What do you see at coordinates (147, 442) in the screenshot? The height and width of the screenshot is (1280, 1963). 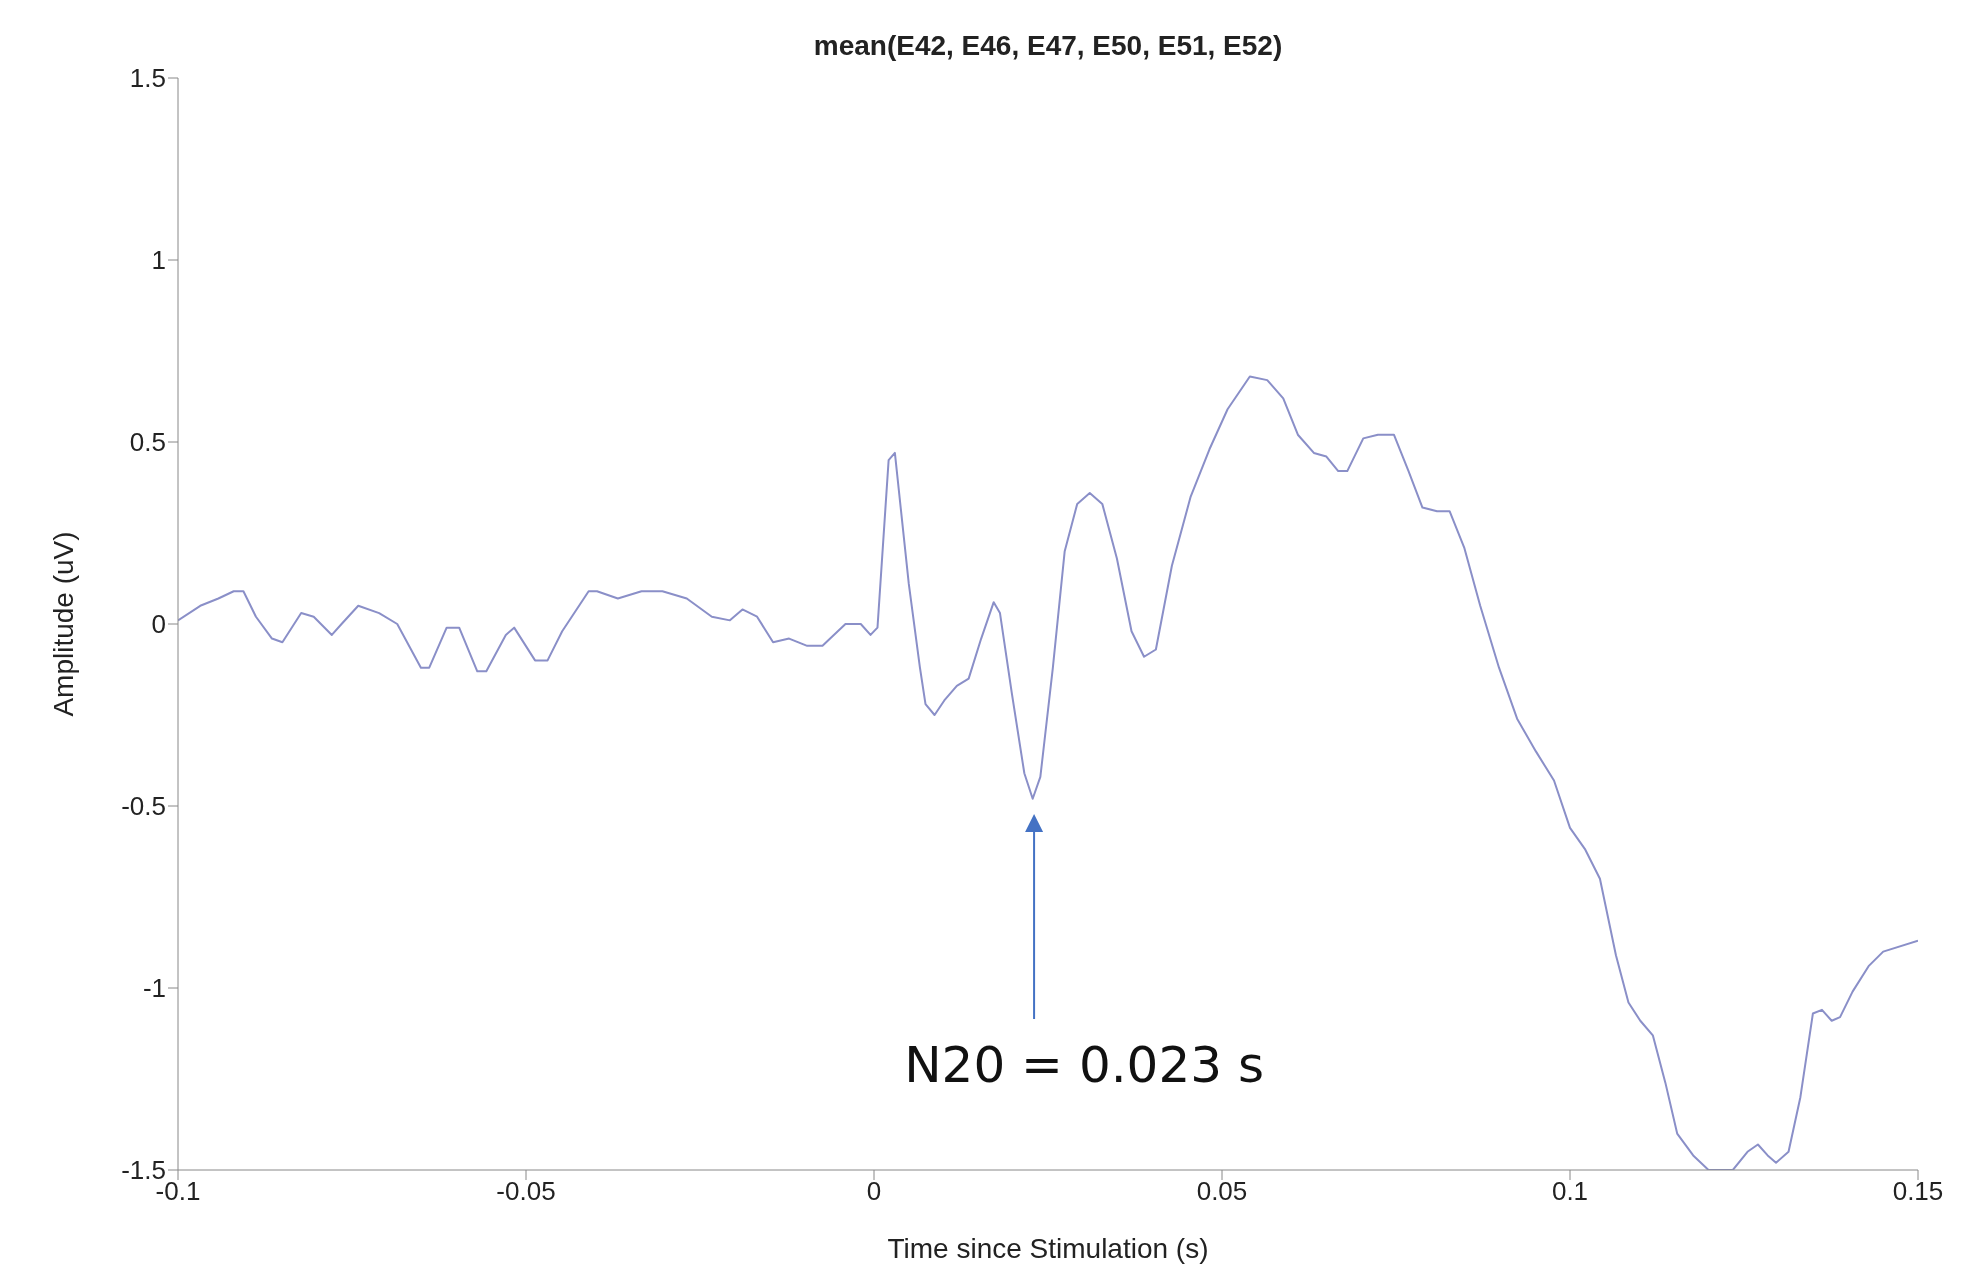 I see `y-tick-label: 0.5` at bounding box center [147, 442].